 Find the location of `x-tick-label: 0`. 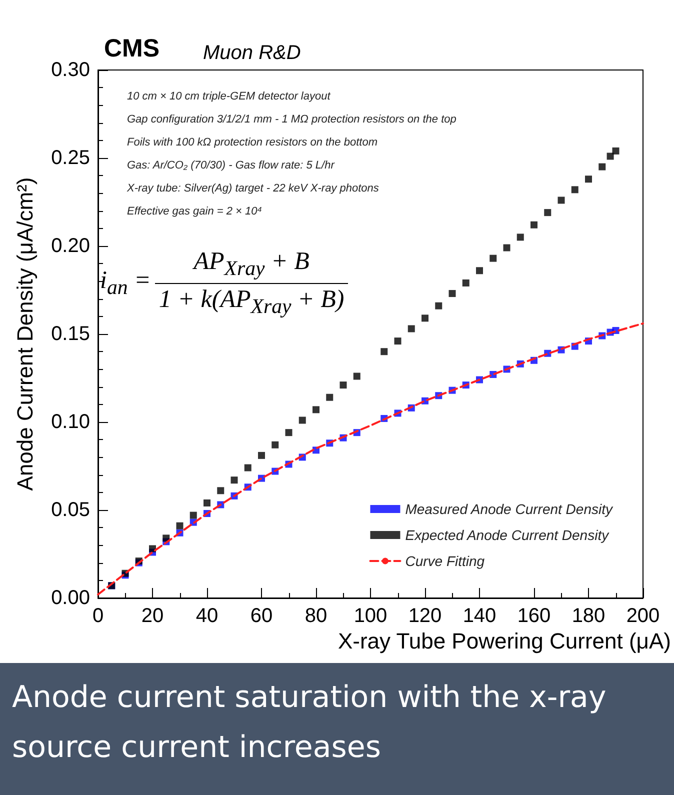

x-tick-label: 0 is located at coordinates (98, 616).